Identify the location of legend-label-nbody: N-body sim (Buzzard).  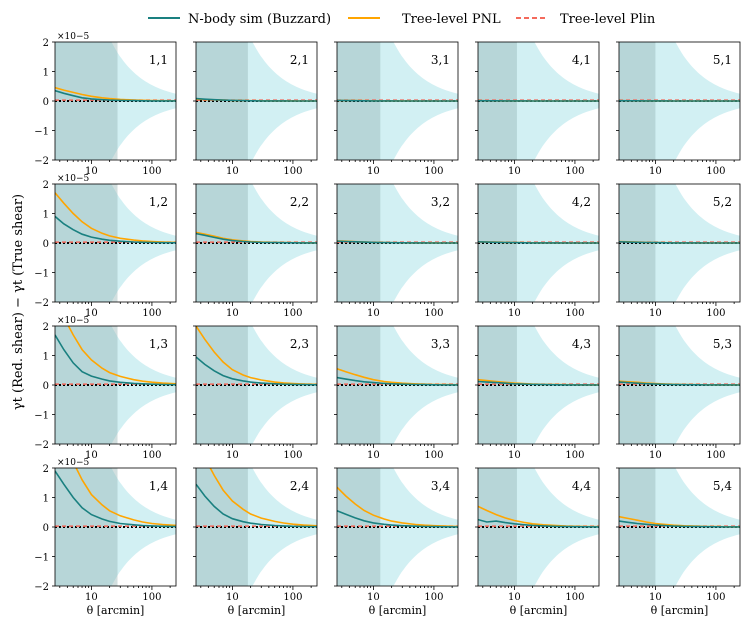
(259, 19).